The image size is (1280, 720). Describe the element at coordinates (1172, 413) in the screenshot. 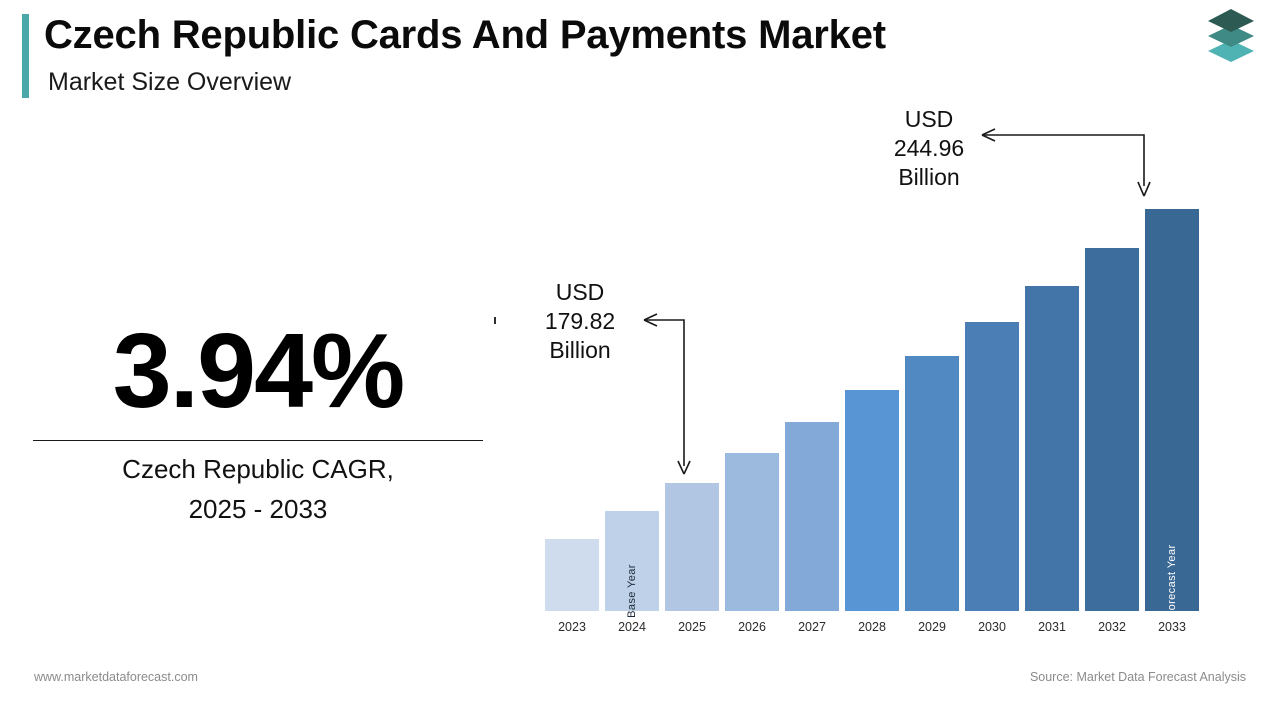

I see `bar-2033: Forecast Year` at that location.